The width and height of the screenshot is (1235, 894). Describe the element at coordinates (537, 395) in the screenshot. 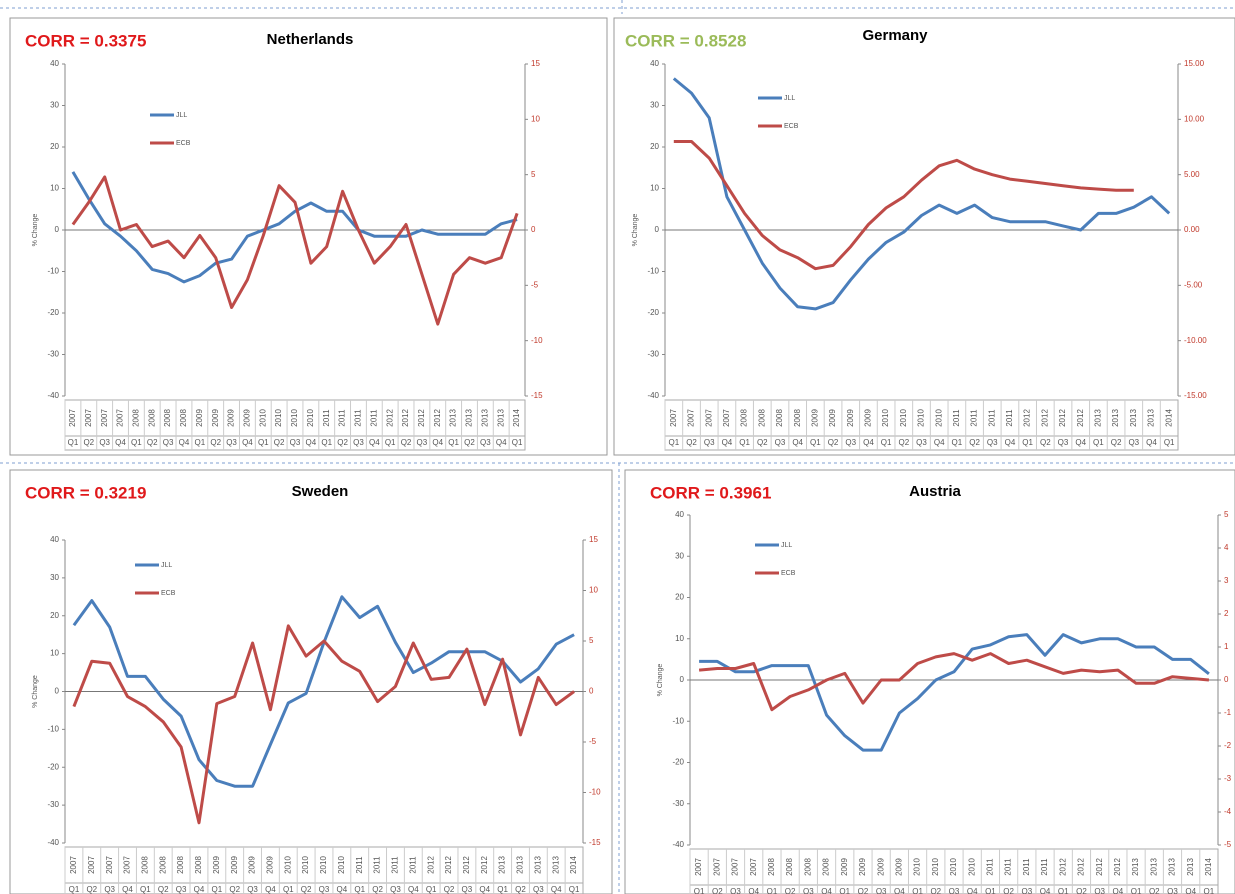

I see `y2-tick-label: -15` at that location.